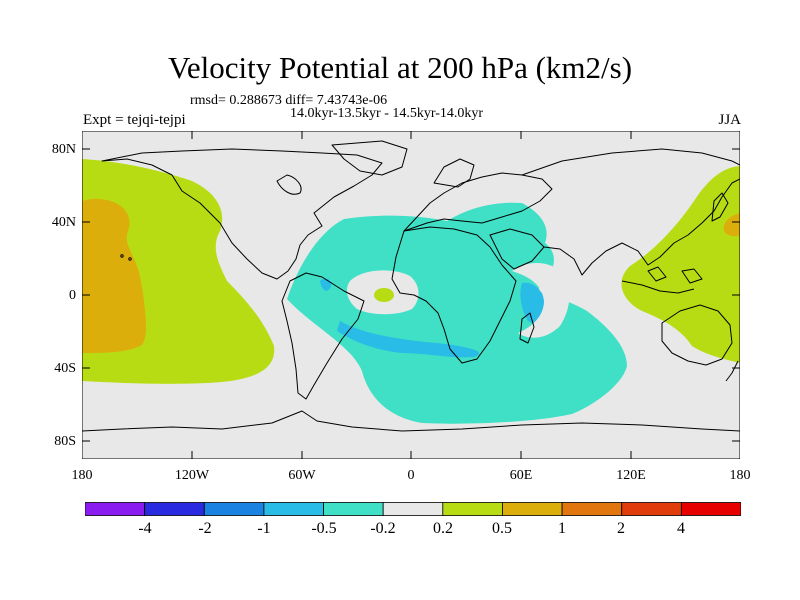 Image resolution: width=800 pixels, height=600 pixels. I want to click on coastline-south-america, so click(323, 336).